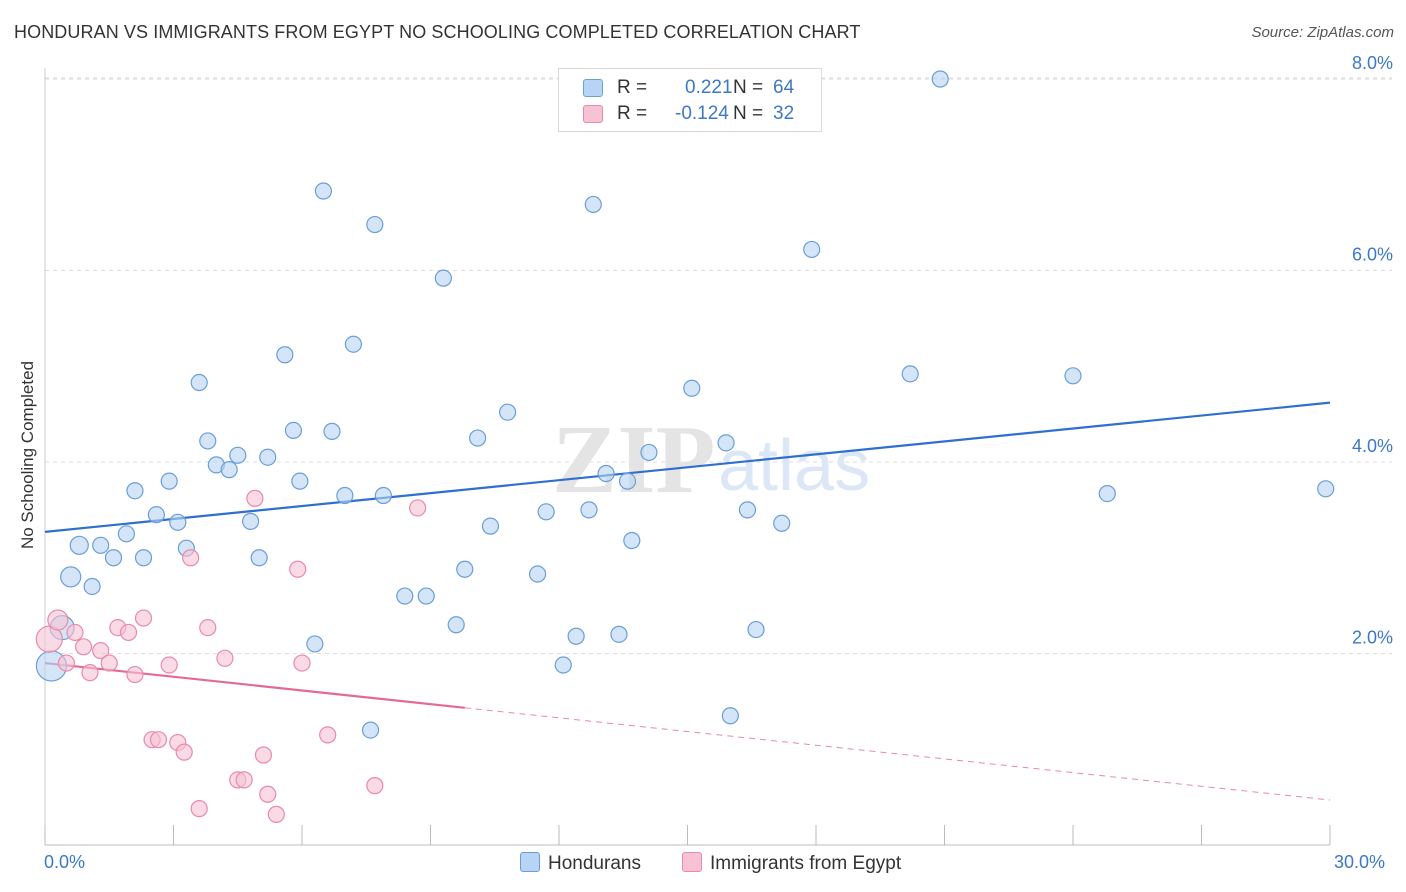 The image size is (1406, 892). I want to click on bottom-swatch-hondurans, so click(530, 862).